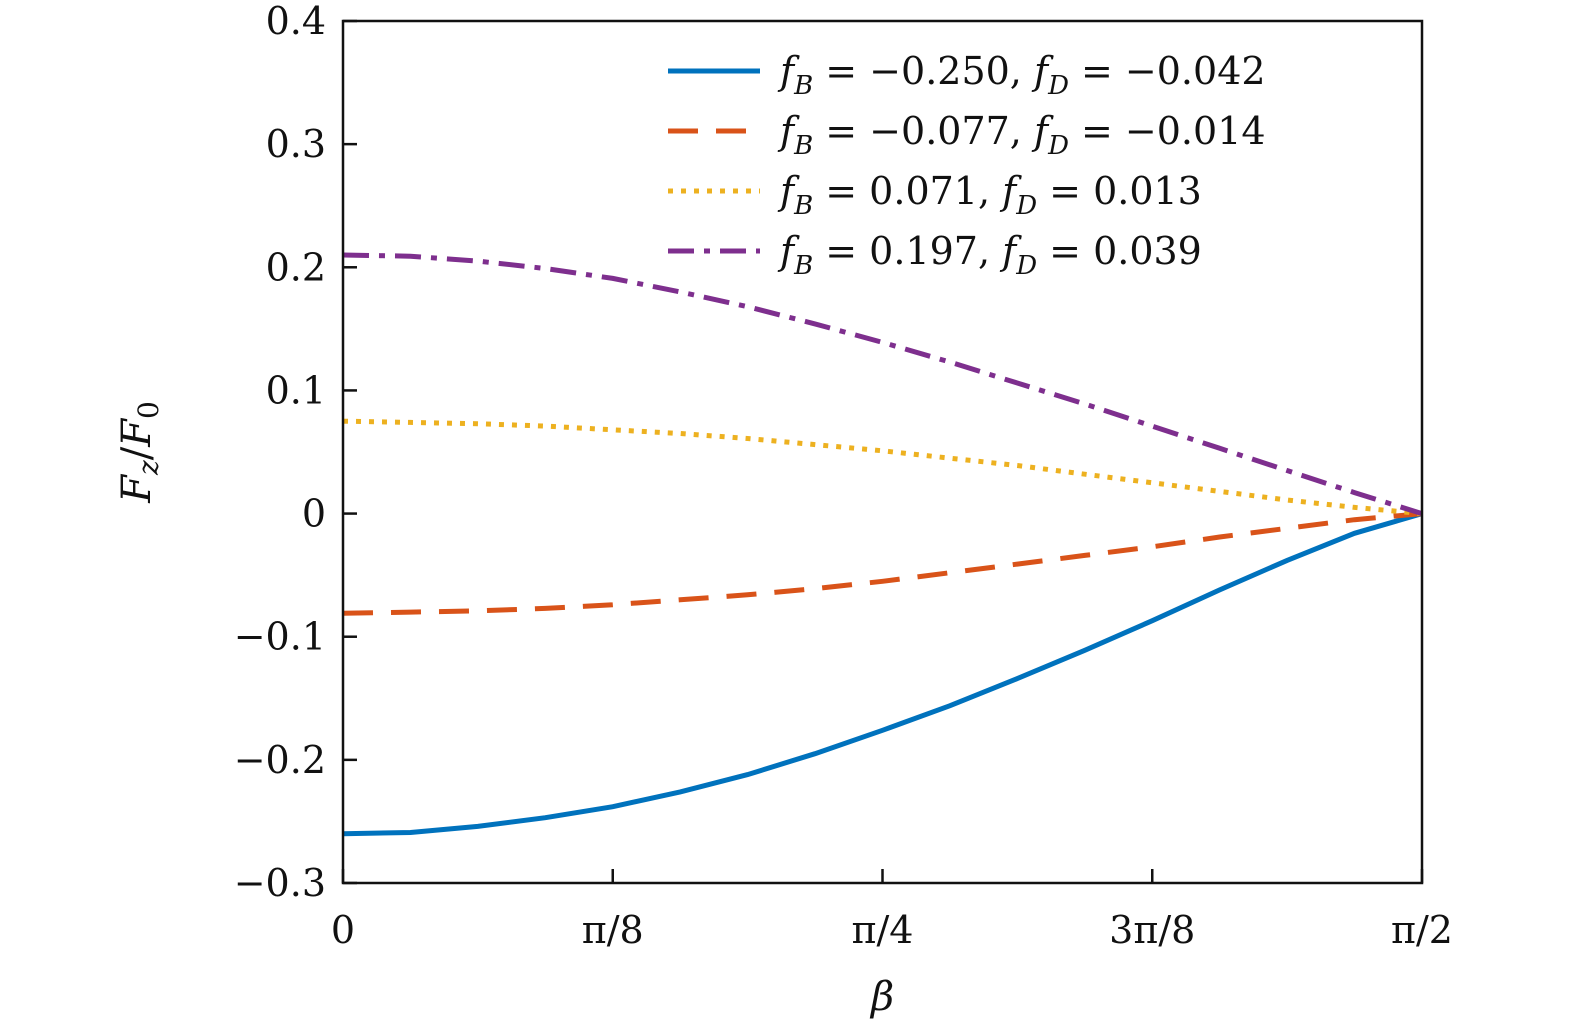 The image size is (1575, 1033). What do you see at coordinates (1152, 930) in the screenshot?
I see `x-tick-label: 3π/8` at bounding box center [1152, 930].